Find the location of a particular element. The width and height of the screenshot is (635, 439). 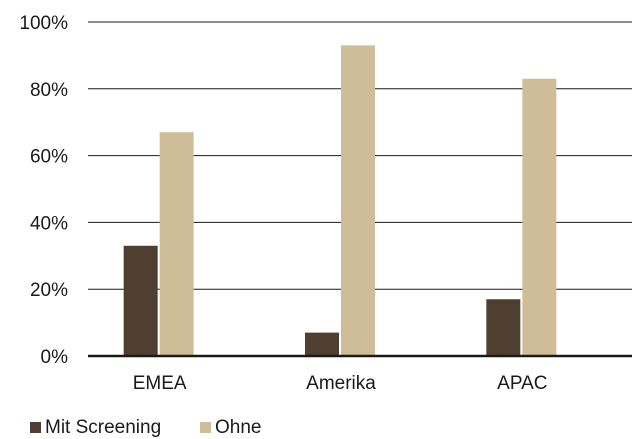

y-tick-label: 80% is located at coordinates (49, 90).